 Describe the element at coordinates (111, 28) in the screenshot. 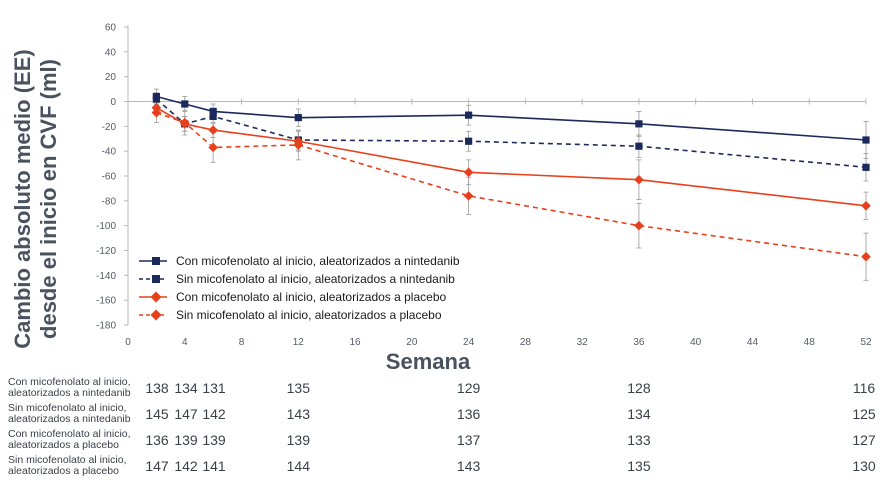

I see `y-tick-label: 60` at that location.